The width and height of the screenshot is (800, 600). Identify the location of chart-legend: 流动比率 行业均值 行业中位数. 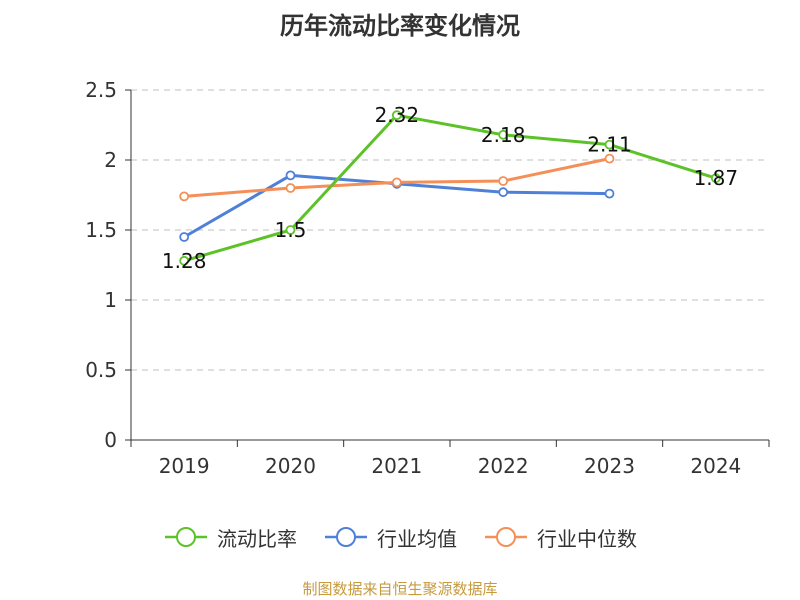
(400, 537).